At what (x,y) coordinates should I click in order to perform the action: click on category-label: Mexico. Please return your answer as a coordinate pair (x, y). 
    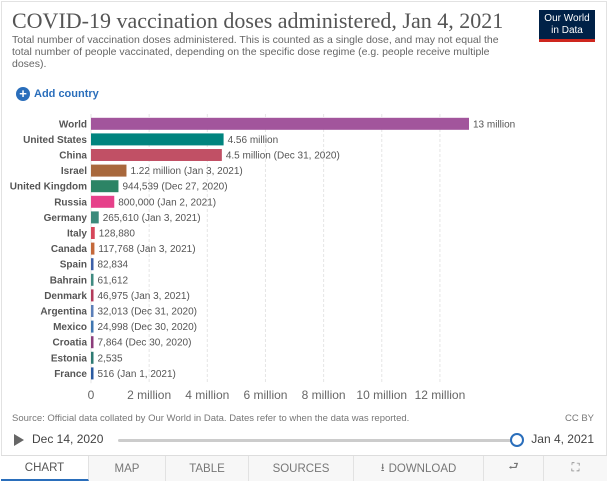
    Looking at the image, I should click on (70, 327).